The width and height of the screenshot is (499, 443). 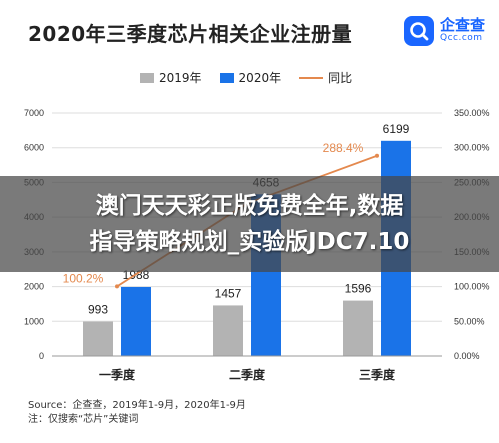 What do you see at coordinates (190, 34) in the screenshot?
I see `chart-title: 2020年三季度芯片相关企业注册量` at bounding box center [190, 34].